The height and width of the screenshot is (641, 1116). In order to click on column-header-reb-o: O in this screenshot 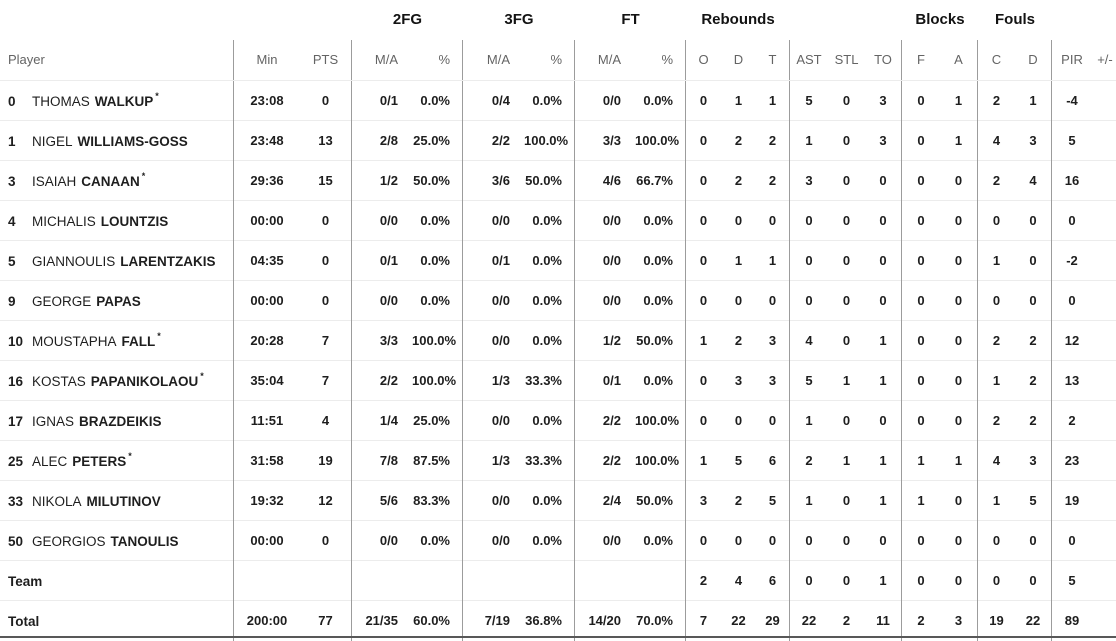, I will do `click(703, 59)`.